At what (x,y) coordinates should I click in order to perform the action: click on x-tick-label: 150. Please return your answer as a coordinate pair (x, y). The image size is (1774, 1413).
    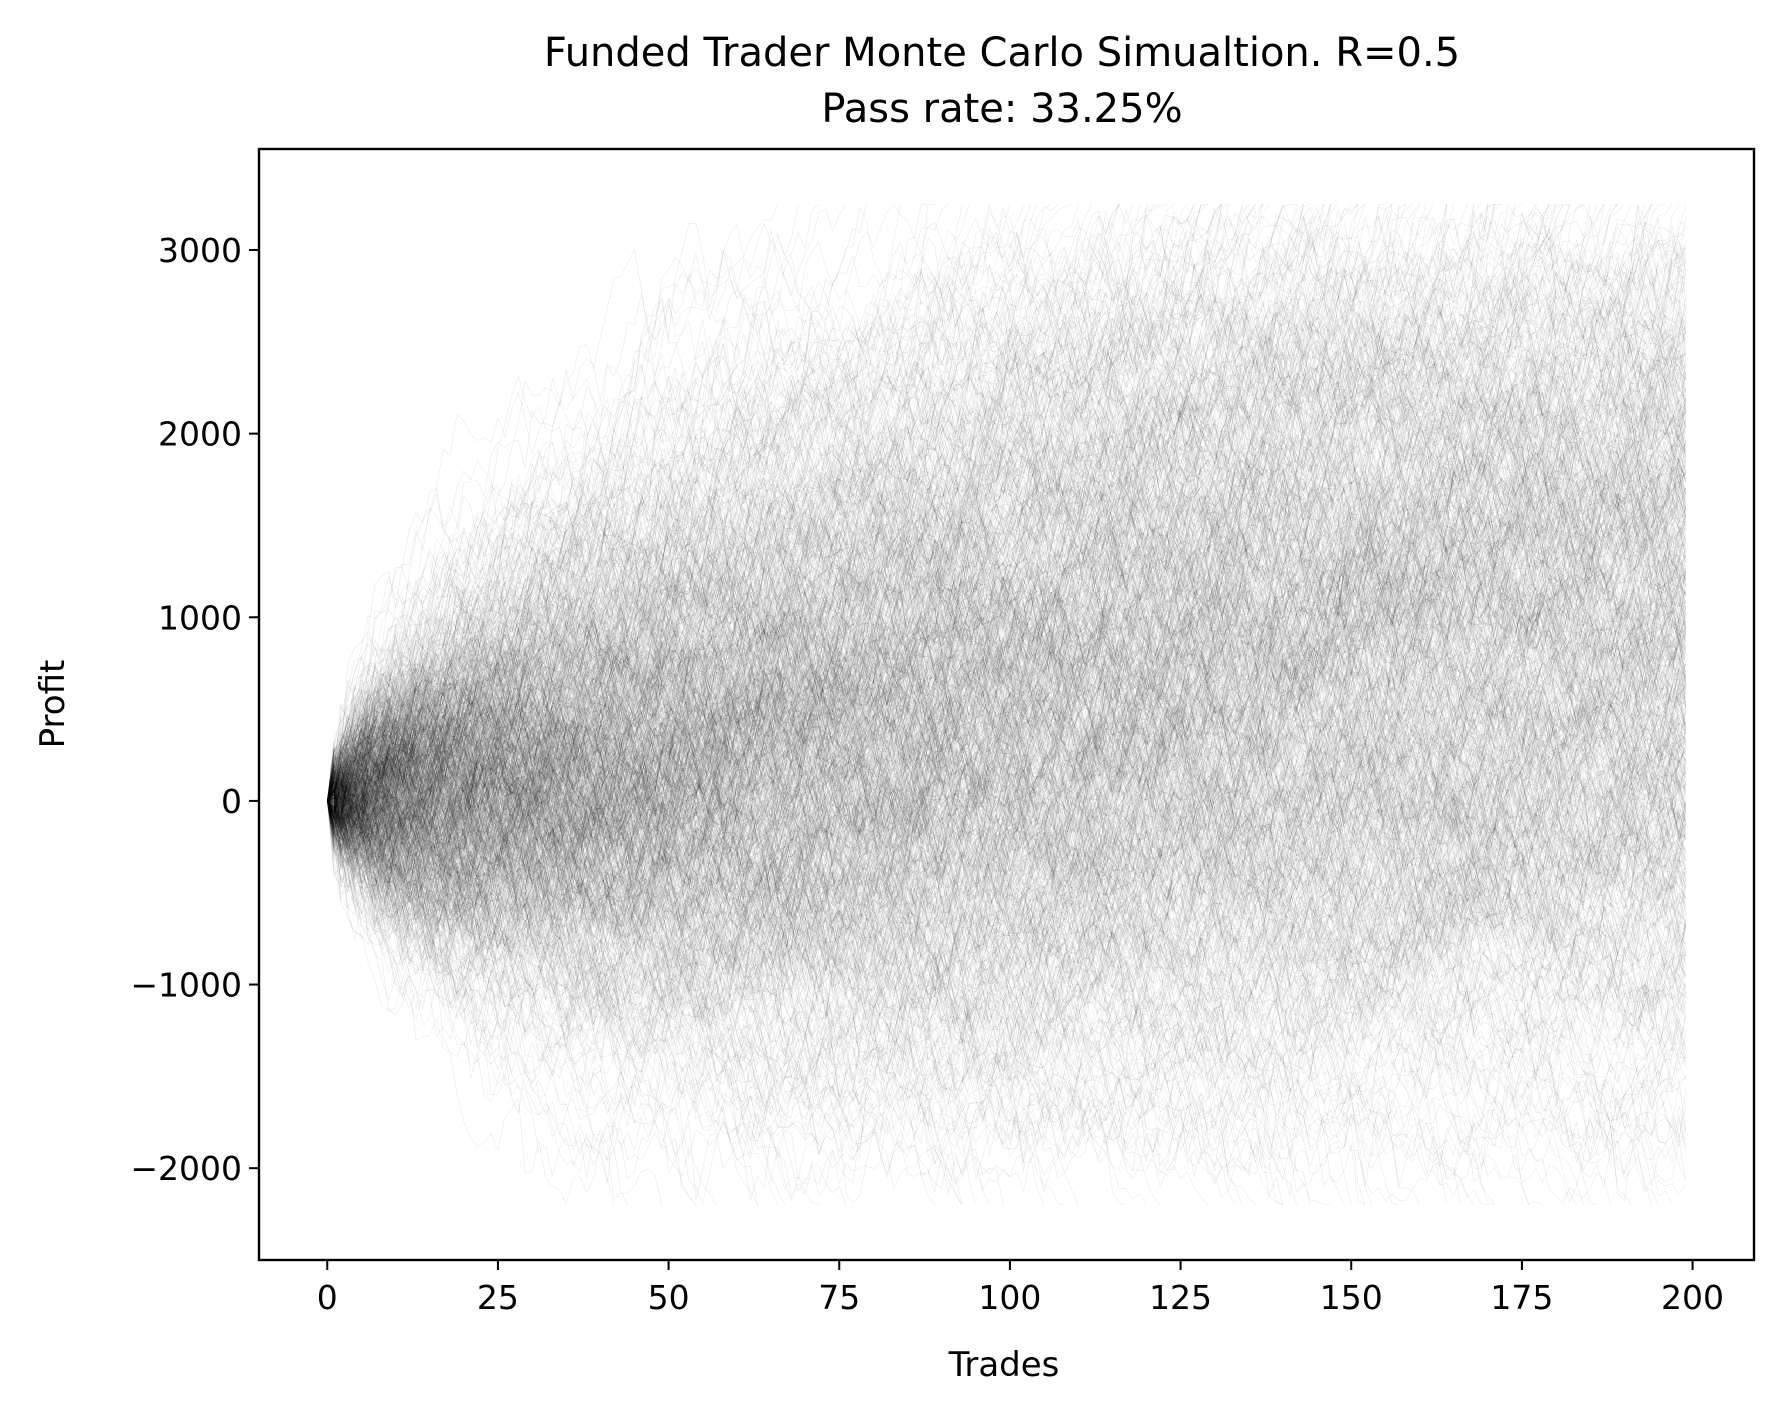
    Looking at the image, I should click on (1351, 1297).